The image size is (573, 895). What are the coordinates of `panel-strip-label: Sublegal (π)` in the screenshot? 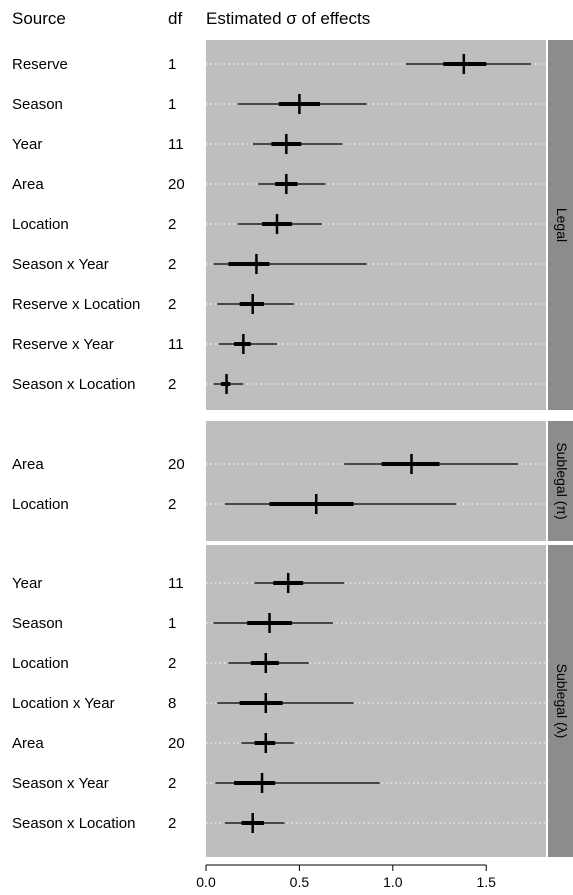 It's located at (562, 480).